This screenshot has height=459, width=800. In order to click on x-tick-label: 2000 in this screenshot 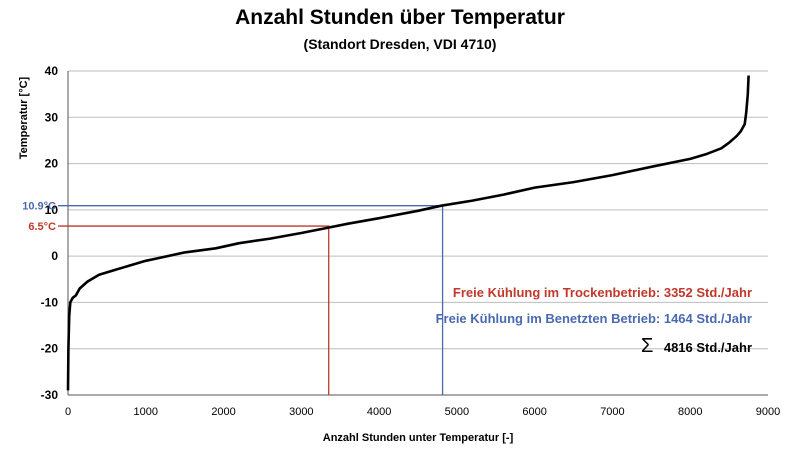, I will do `click(223, 412)`.